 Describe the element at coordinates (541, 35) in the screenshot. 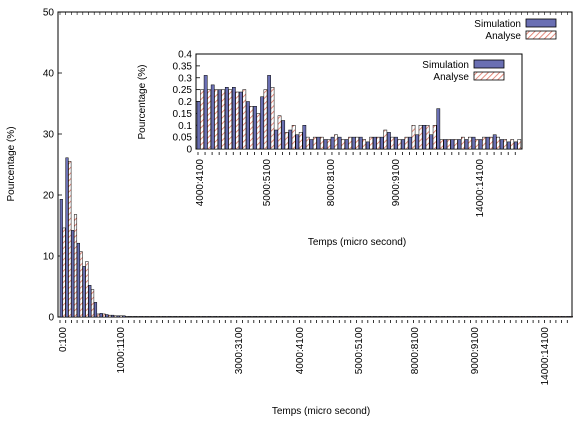

I see `main-legend-swatch-analyse` at that location.